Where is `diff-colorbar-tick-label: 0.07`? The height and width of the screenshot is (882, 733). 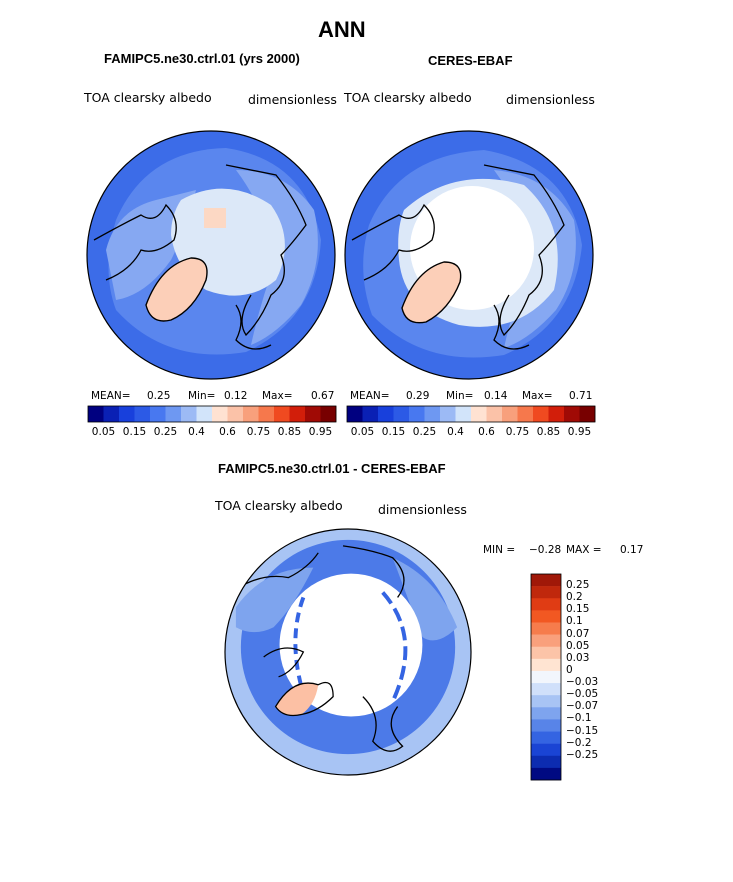 diff-colorbar-tick-label: 0.07 is located at coordinates (578, 633).